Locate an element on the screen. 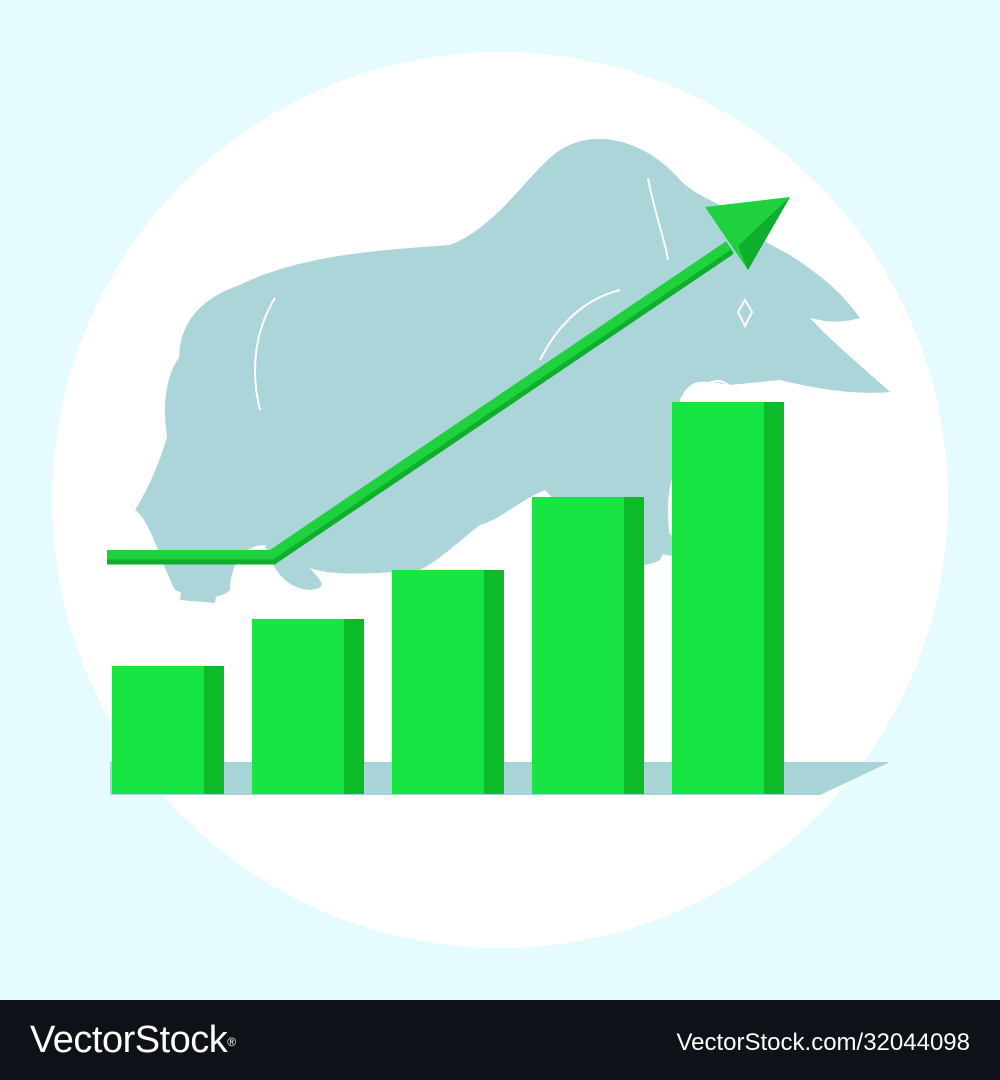 The image size is (1000, 1080). bull-outline-details is located at coordinates (504, 294).